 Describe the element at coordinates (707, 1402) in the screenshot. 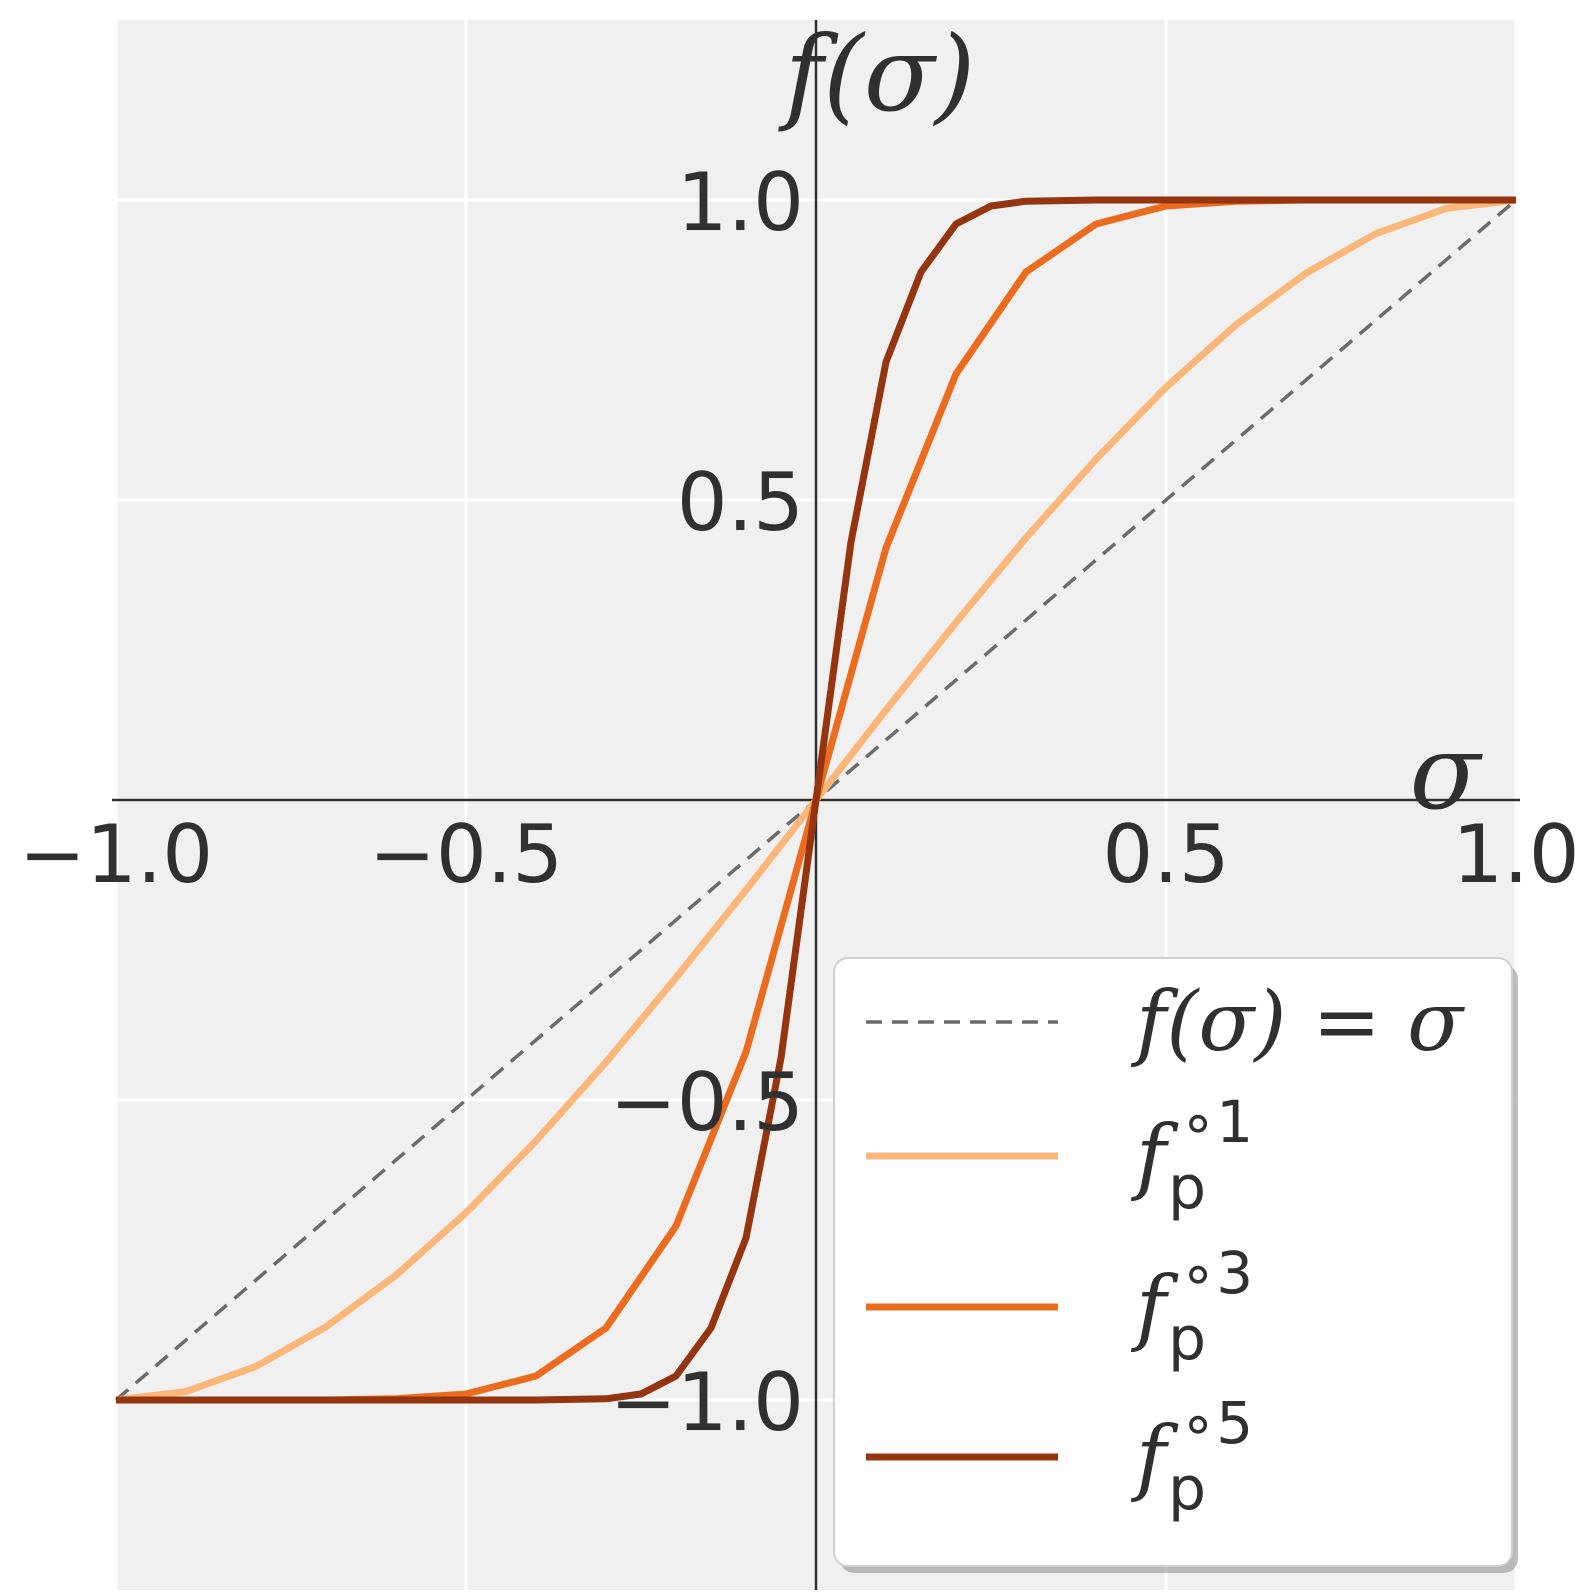

I see `y-tick-label: −1.0` at that location.